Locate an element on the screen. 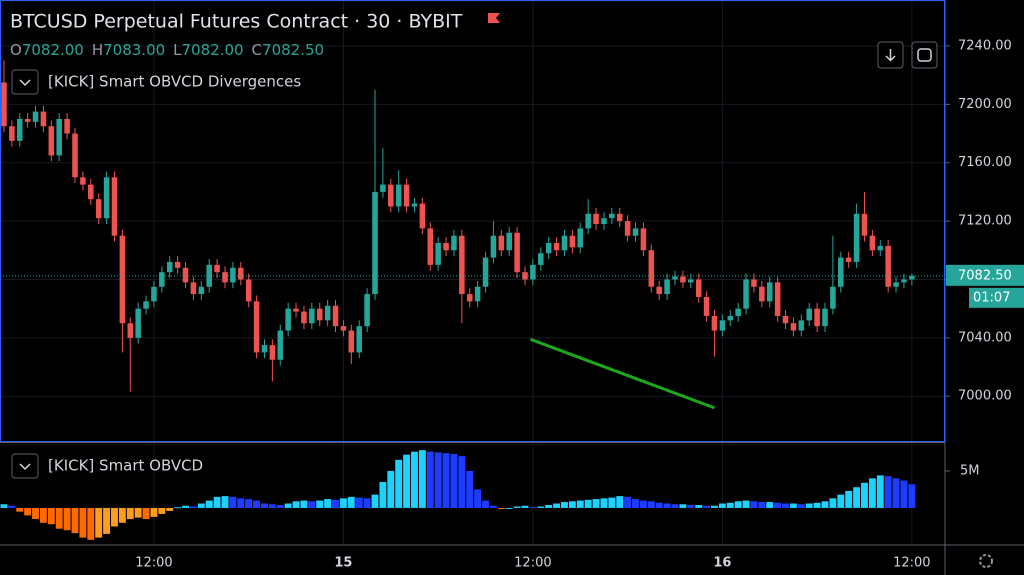 This screenshot has width=1024, height=575. y-tick-label: 7240.00 is located at coordinates (985, 45).